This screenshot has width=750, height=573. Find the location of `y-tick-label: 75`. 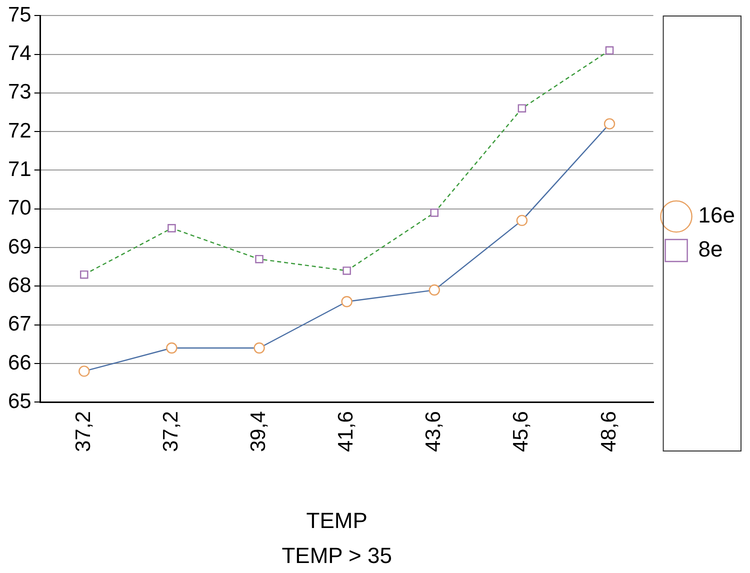

y-tick-label: 75 is located at coordinates (20, 14).